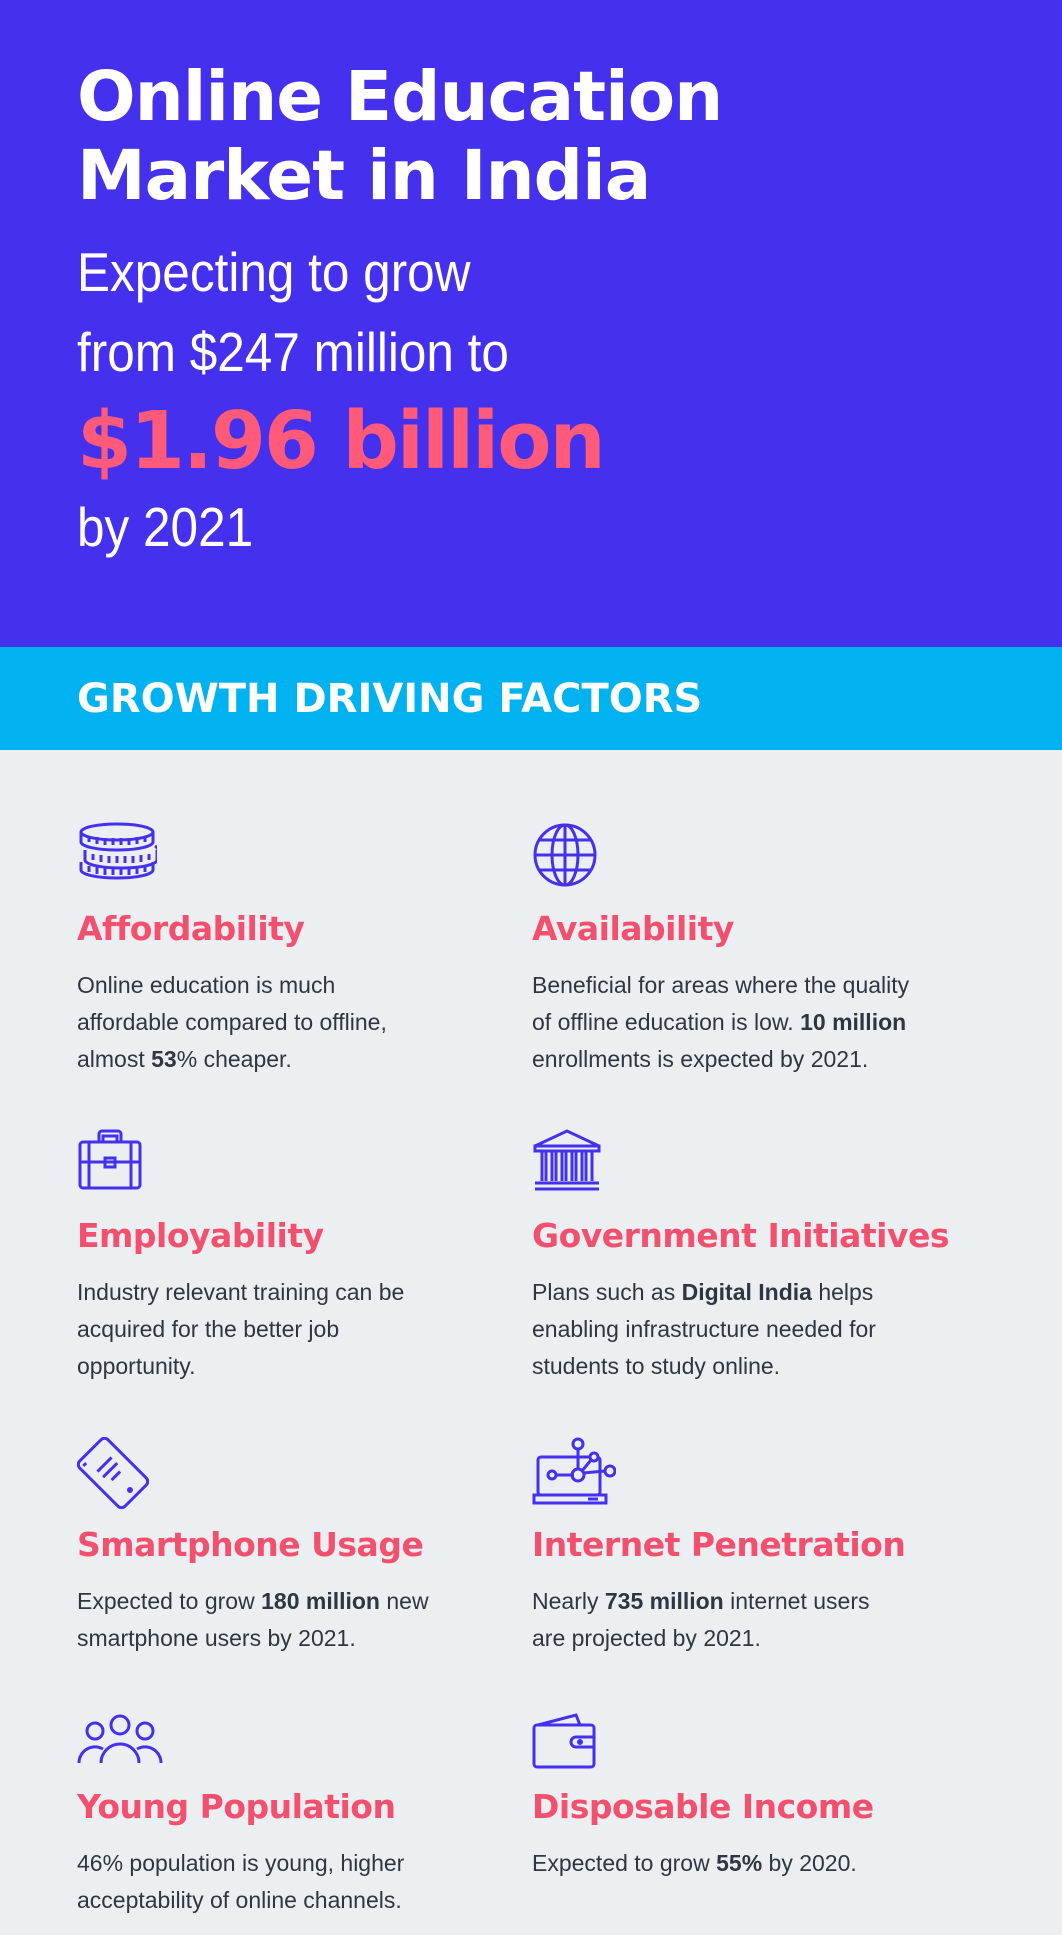  What do you see at coordinates (236, 1806) in the screenshot?
I see `factor-title: Young Population` at bounding box center [236, 1806].